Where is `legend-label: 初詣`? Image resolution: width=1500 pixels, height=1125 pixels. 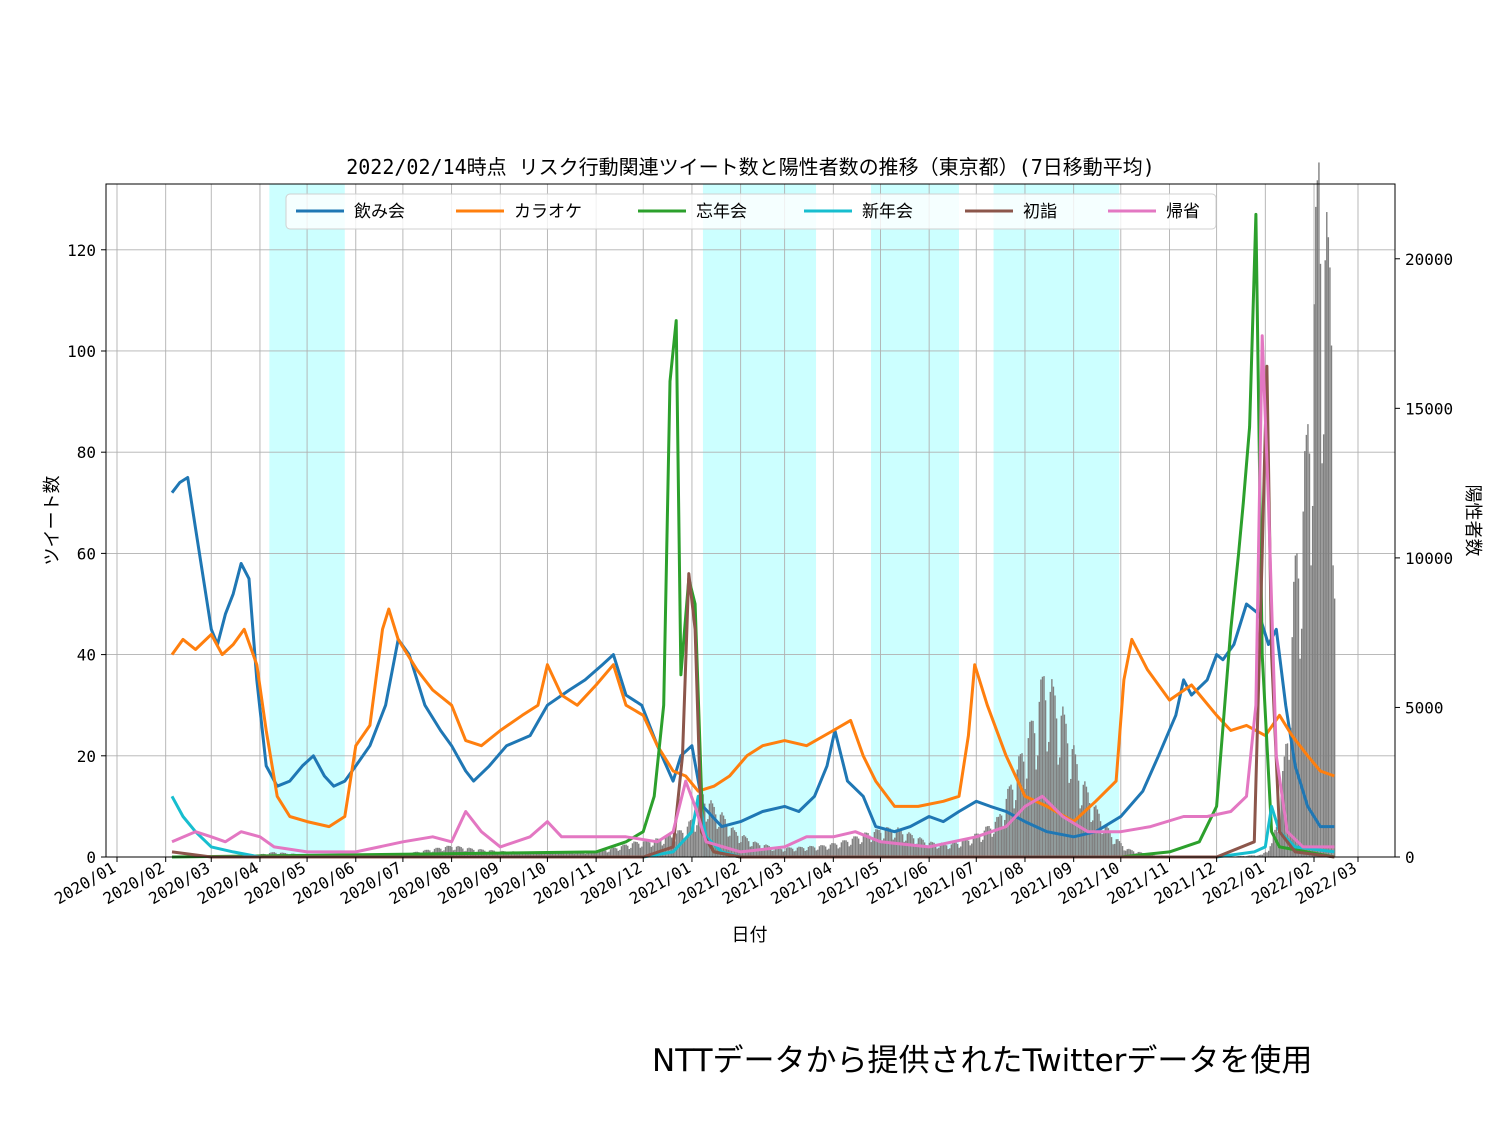 legend-label: 初詣 is located at coordinates (1040, 212).